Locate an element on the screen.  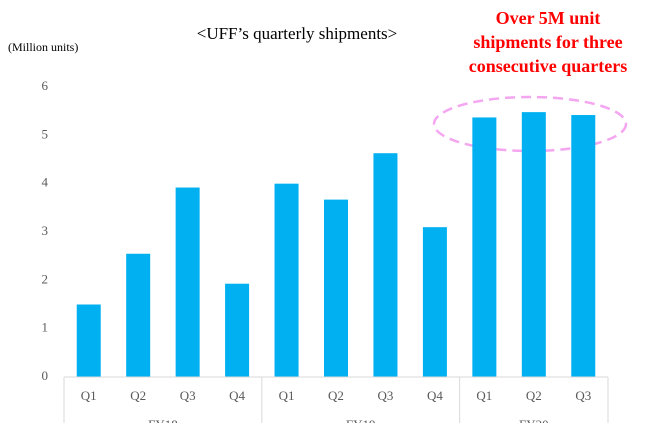
y-tick-label: 3 is located at coordinates (45, 230).